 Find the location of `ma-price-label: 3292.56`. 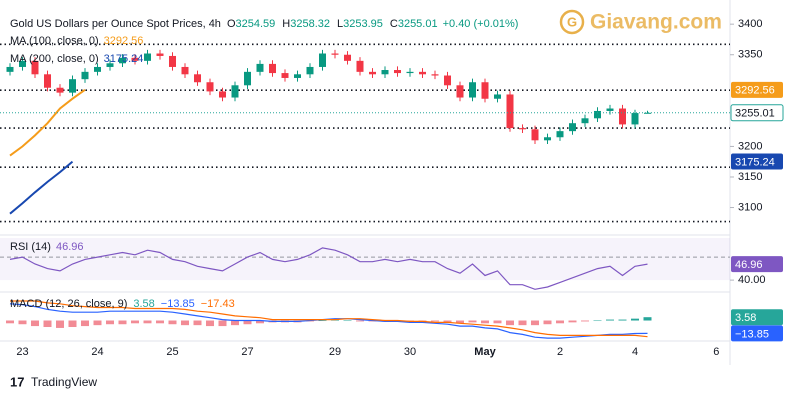

ma-price-label: 3292.56 is located at coordinates (755, 91).